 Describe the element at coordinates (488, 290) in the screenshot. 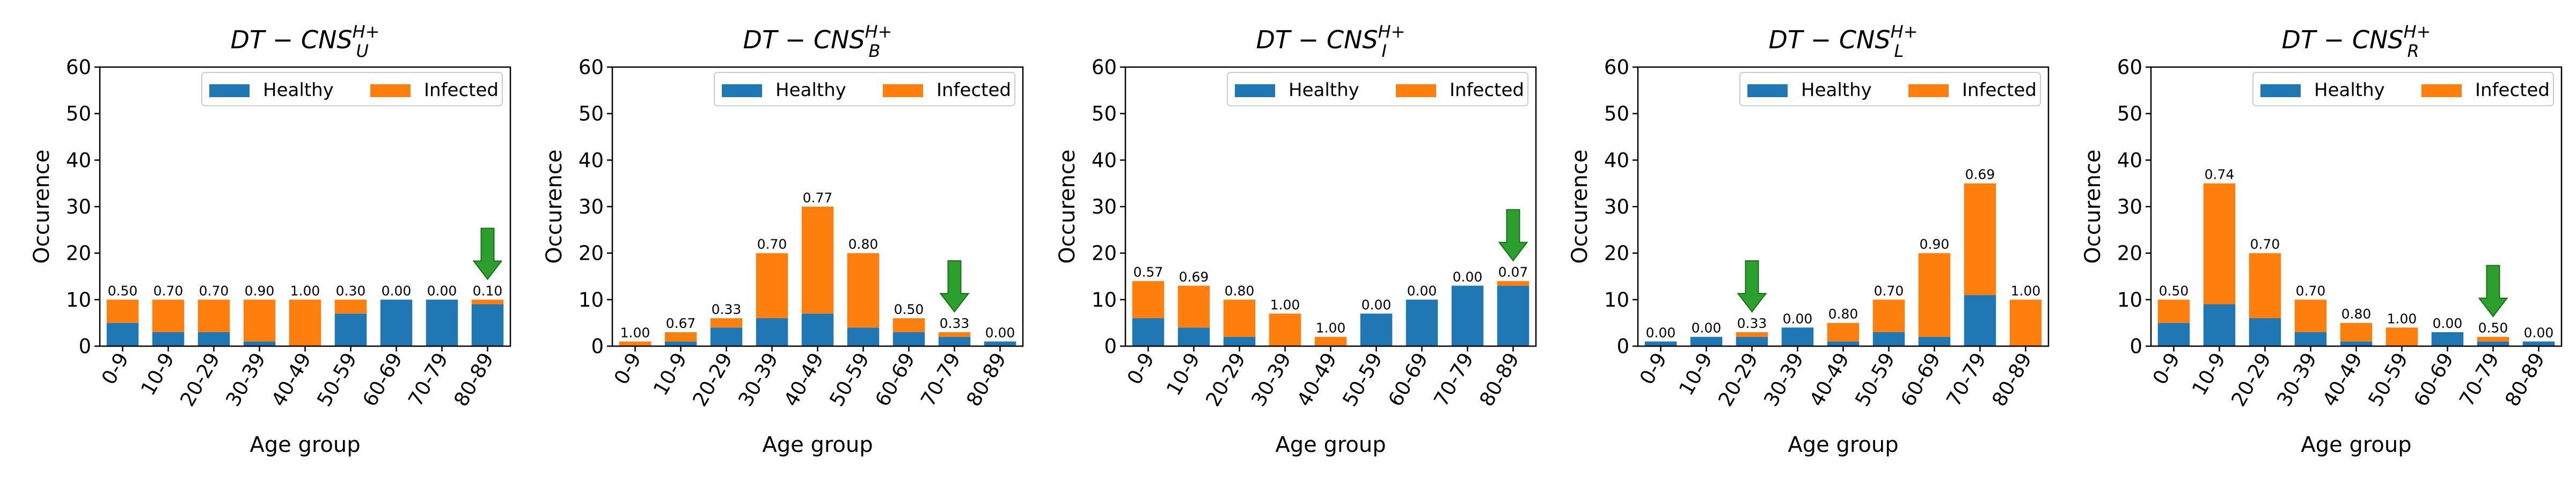

I see `bar-value-label: 0.10` at that location.